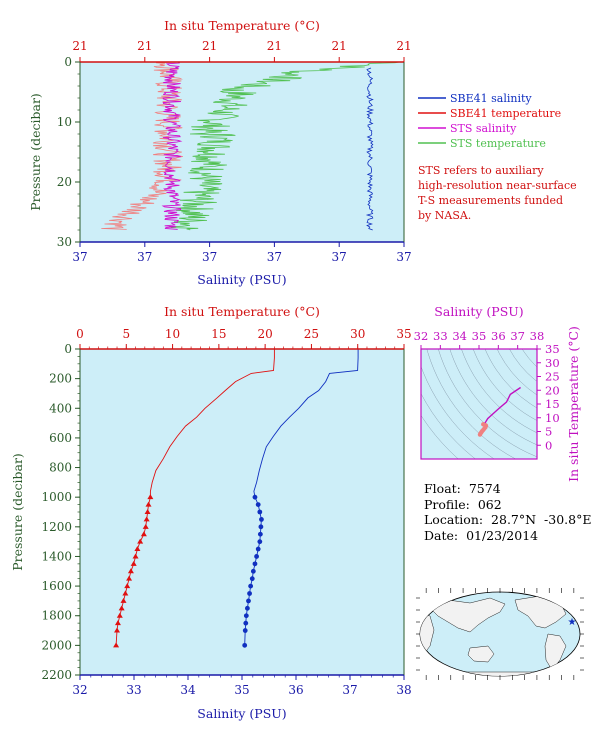  Describe the element at coordinates (126, 334) in the screenshot. I see `temp-tick-label: 5` at that location.